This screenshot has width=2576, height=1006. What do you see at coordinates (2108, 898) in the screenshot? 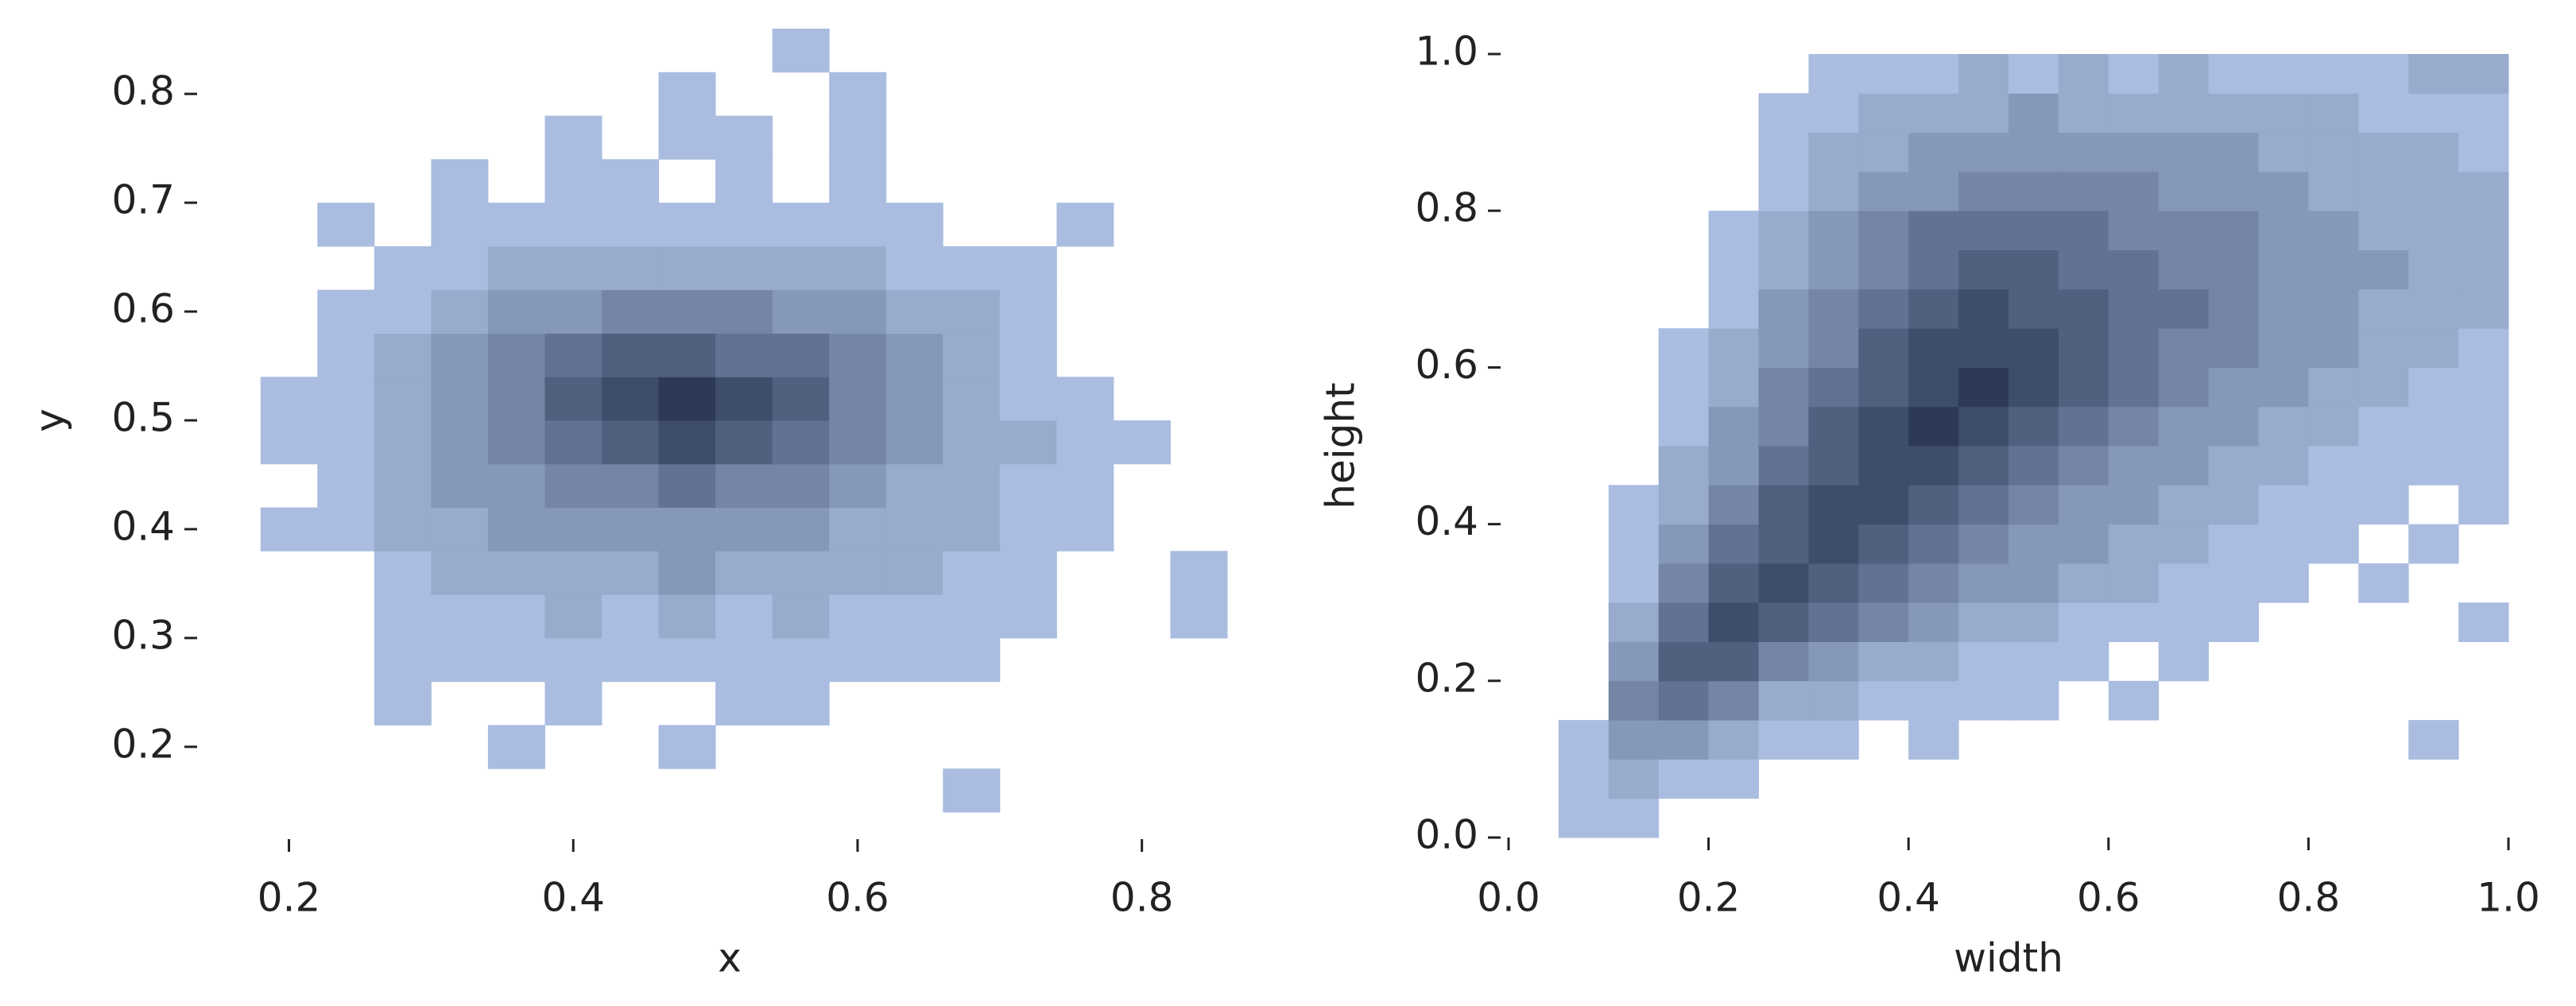
I see `x-tick-label: 0.6` at bounding box center [2108, 898].